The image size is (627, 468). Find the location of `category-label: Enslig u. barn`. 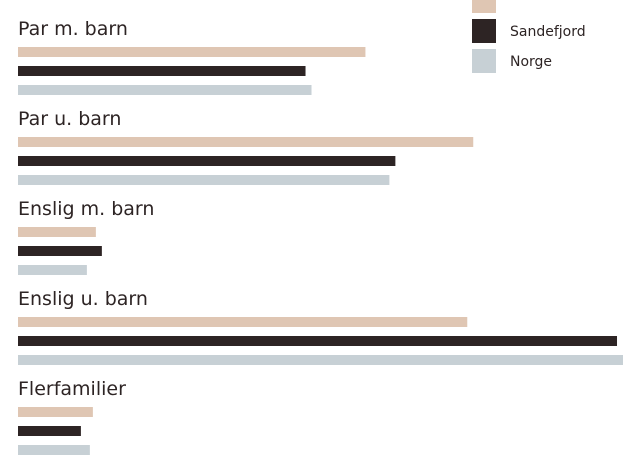

category-label: Enslig u. barn is located at coordinates (83, 299).